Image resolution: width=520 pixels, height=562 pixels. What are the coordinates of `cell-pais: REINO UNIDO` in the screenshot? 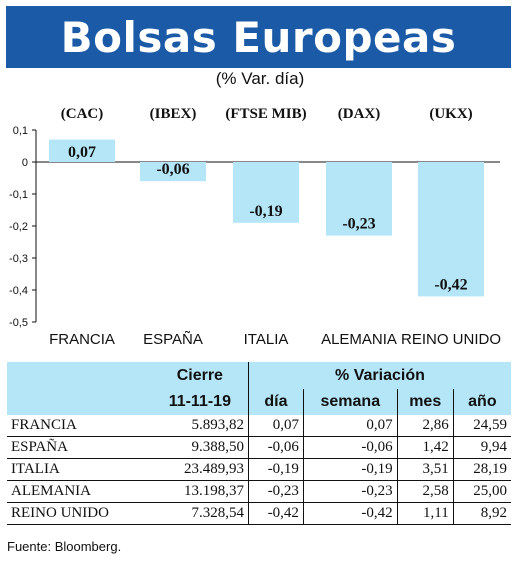 It's located at (79, 513).